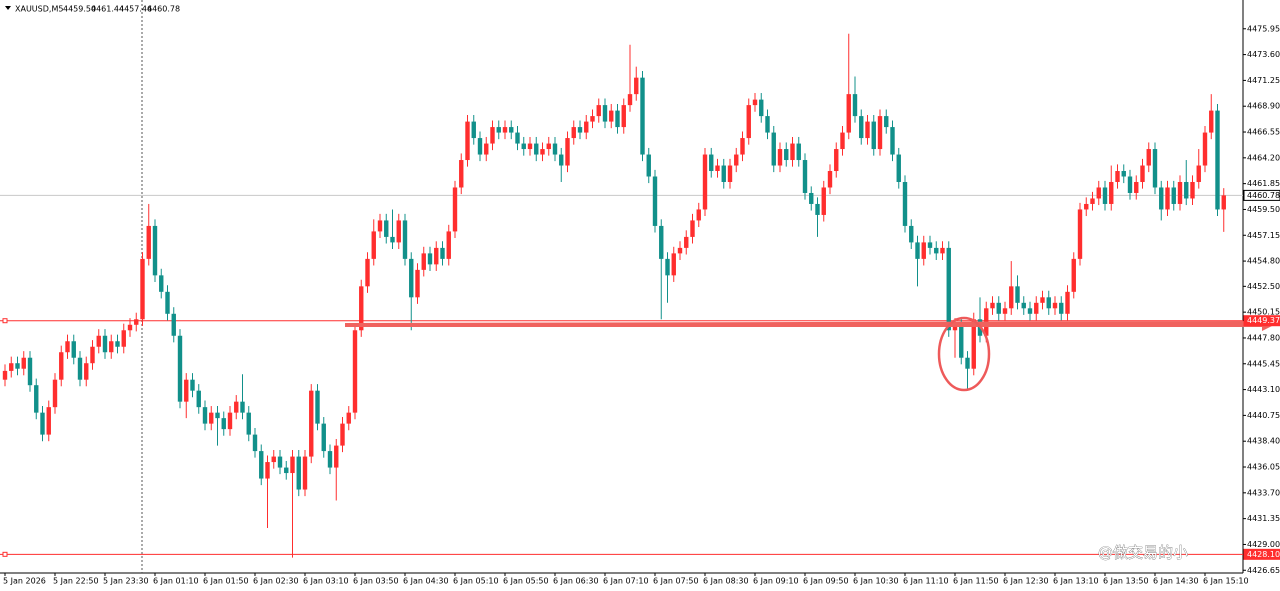  Describe the element at coordinates (810, 354) in the screenshot. I see `annotations` at that location.